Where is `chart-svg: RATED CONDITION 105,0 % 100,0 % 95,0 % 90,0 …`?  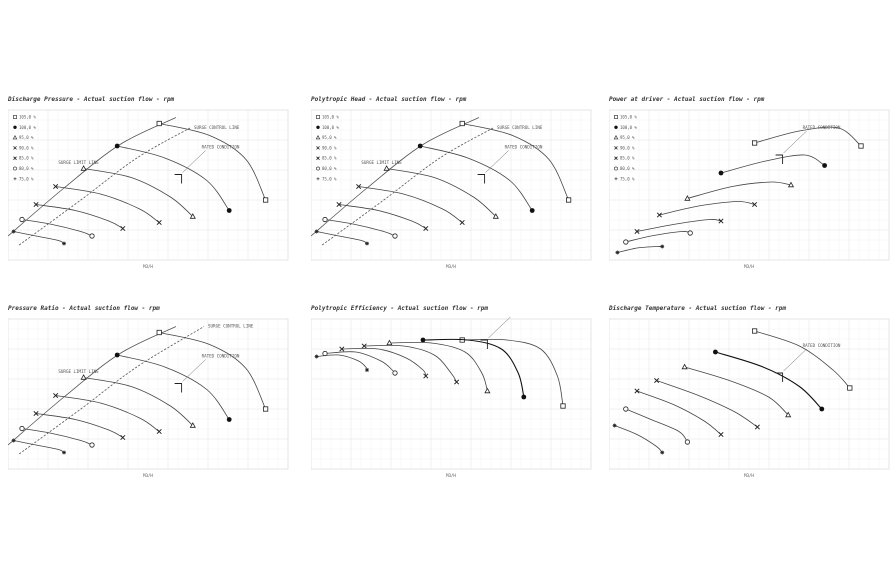 chart-svg: RATED CONDITION 105,0 % 100,0 % 95,0 % 90,0 … is located at coordinates (749, 189).